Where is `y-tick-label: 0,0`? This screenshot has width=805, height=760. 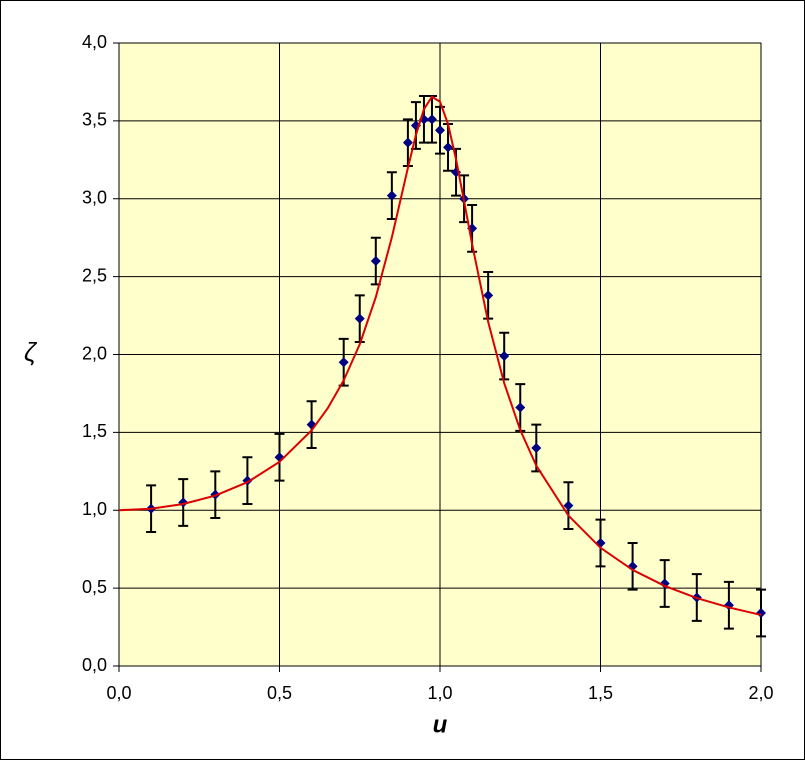 y-tick-label: 0,0 is located at coordinates (94, 665).